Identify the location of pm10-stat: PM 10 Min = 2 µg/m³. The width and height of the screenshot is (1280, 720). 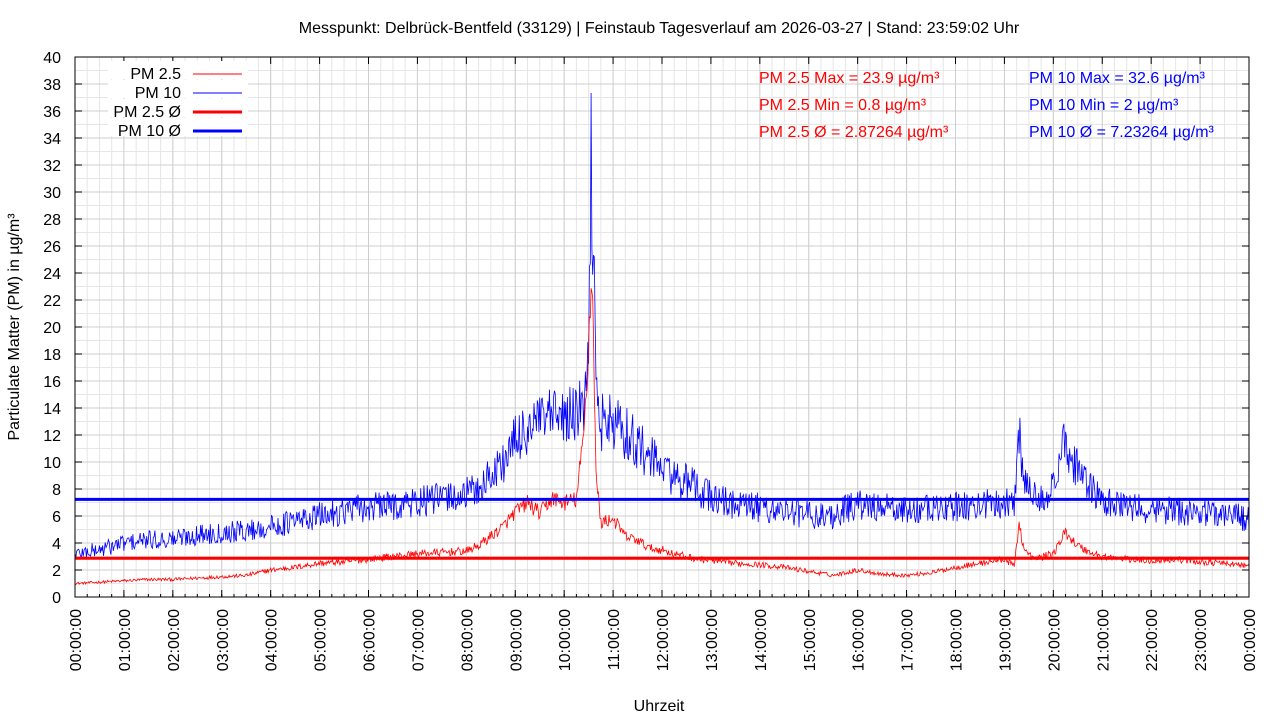
(1104, 105).